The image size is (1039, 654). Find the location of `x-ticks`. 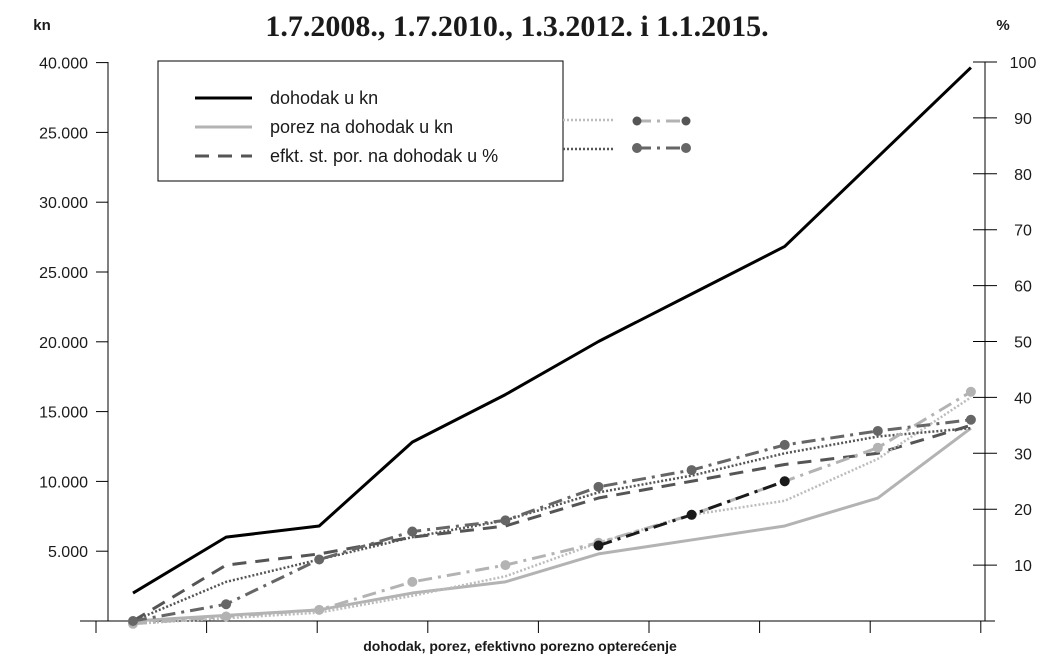

x-ticks is located at coordinates (538, 627).